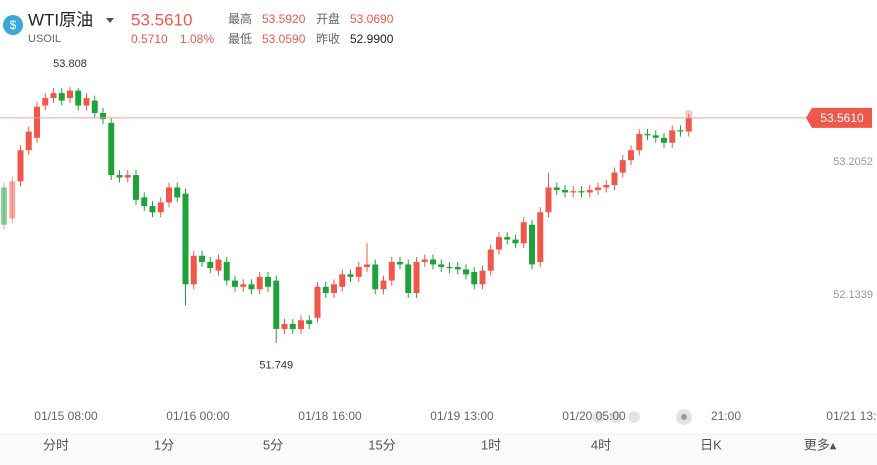 The height and width of the screenshot is (465, 877). Describe the element at coordinates (601, 444) in the screenshot. I see `period-tab: 4时` at that location.